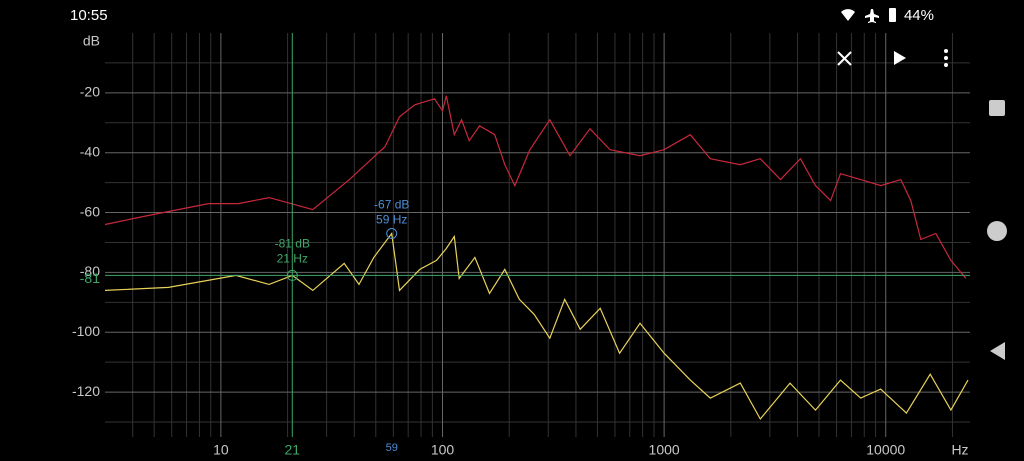 This screenshot has width=1024, height=461. What do you see at coordinates (90, 211) in the screenshot?
I see `y-tick-label: -60` at bounding box center [90, 211].